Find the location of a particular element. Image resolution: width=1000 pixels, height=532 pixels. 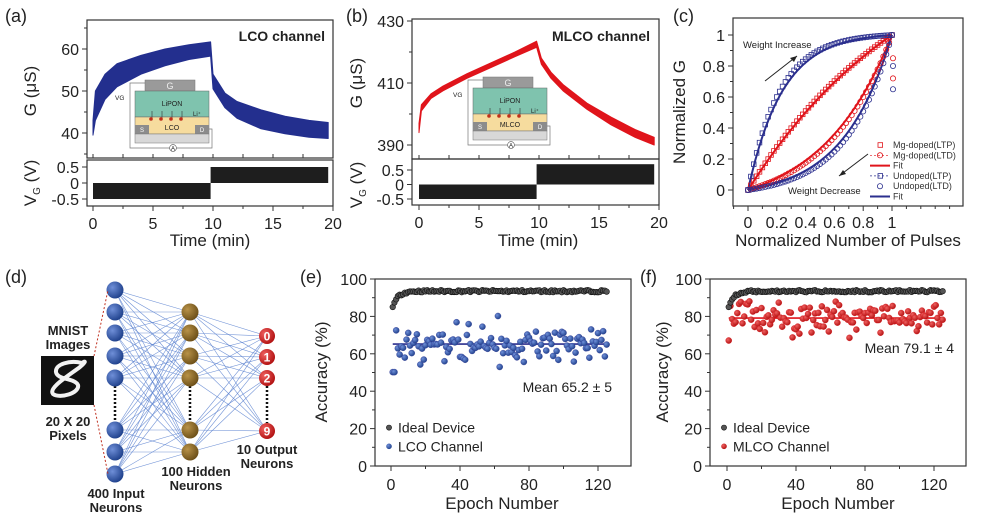

legend-marker-ideal is located at coordinates (724, 427).